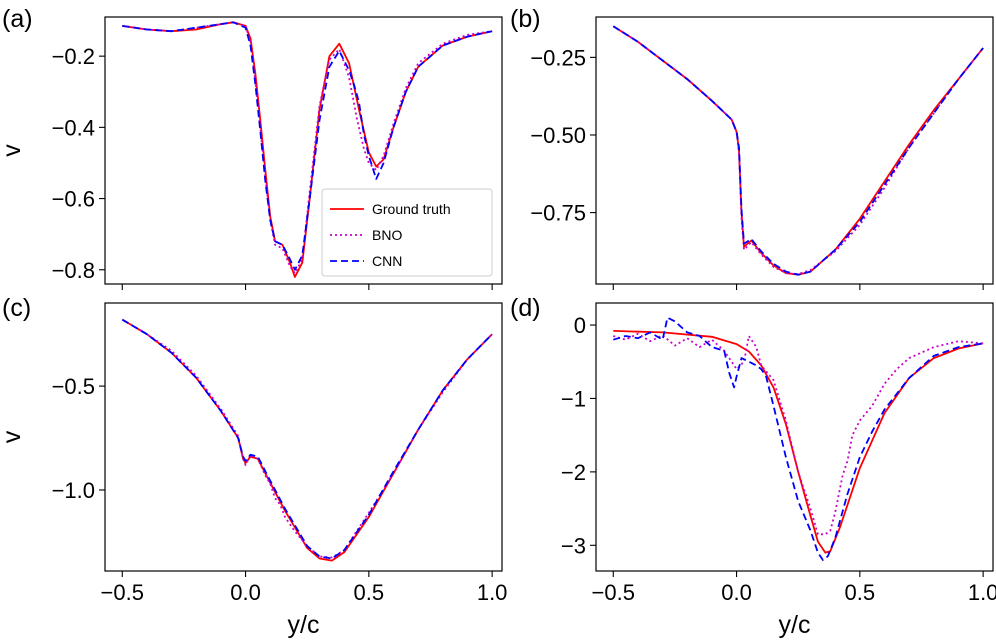  I want to click on y-tick-label: 0, so click(580, 325).